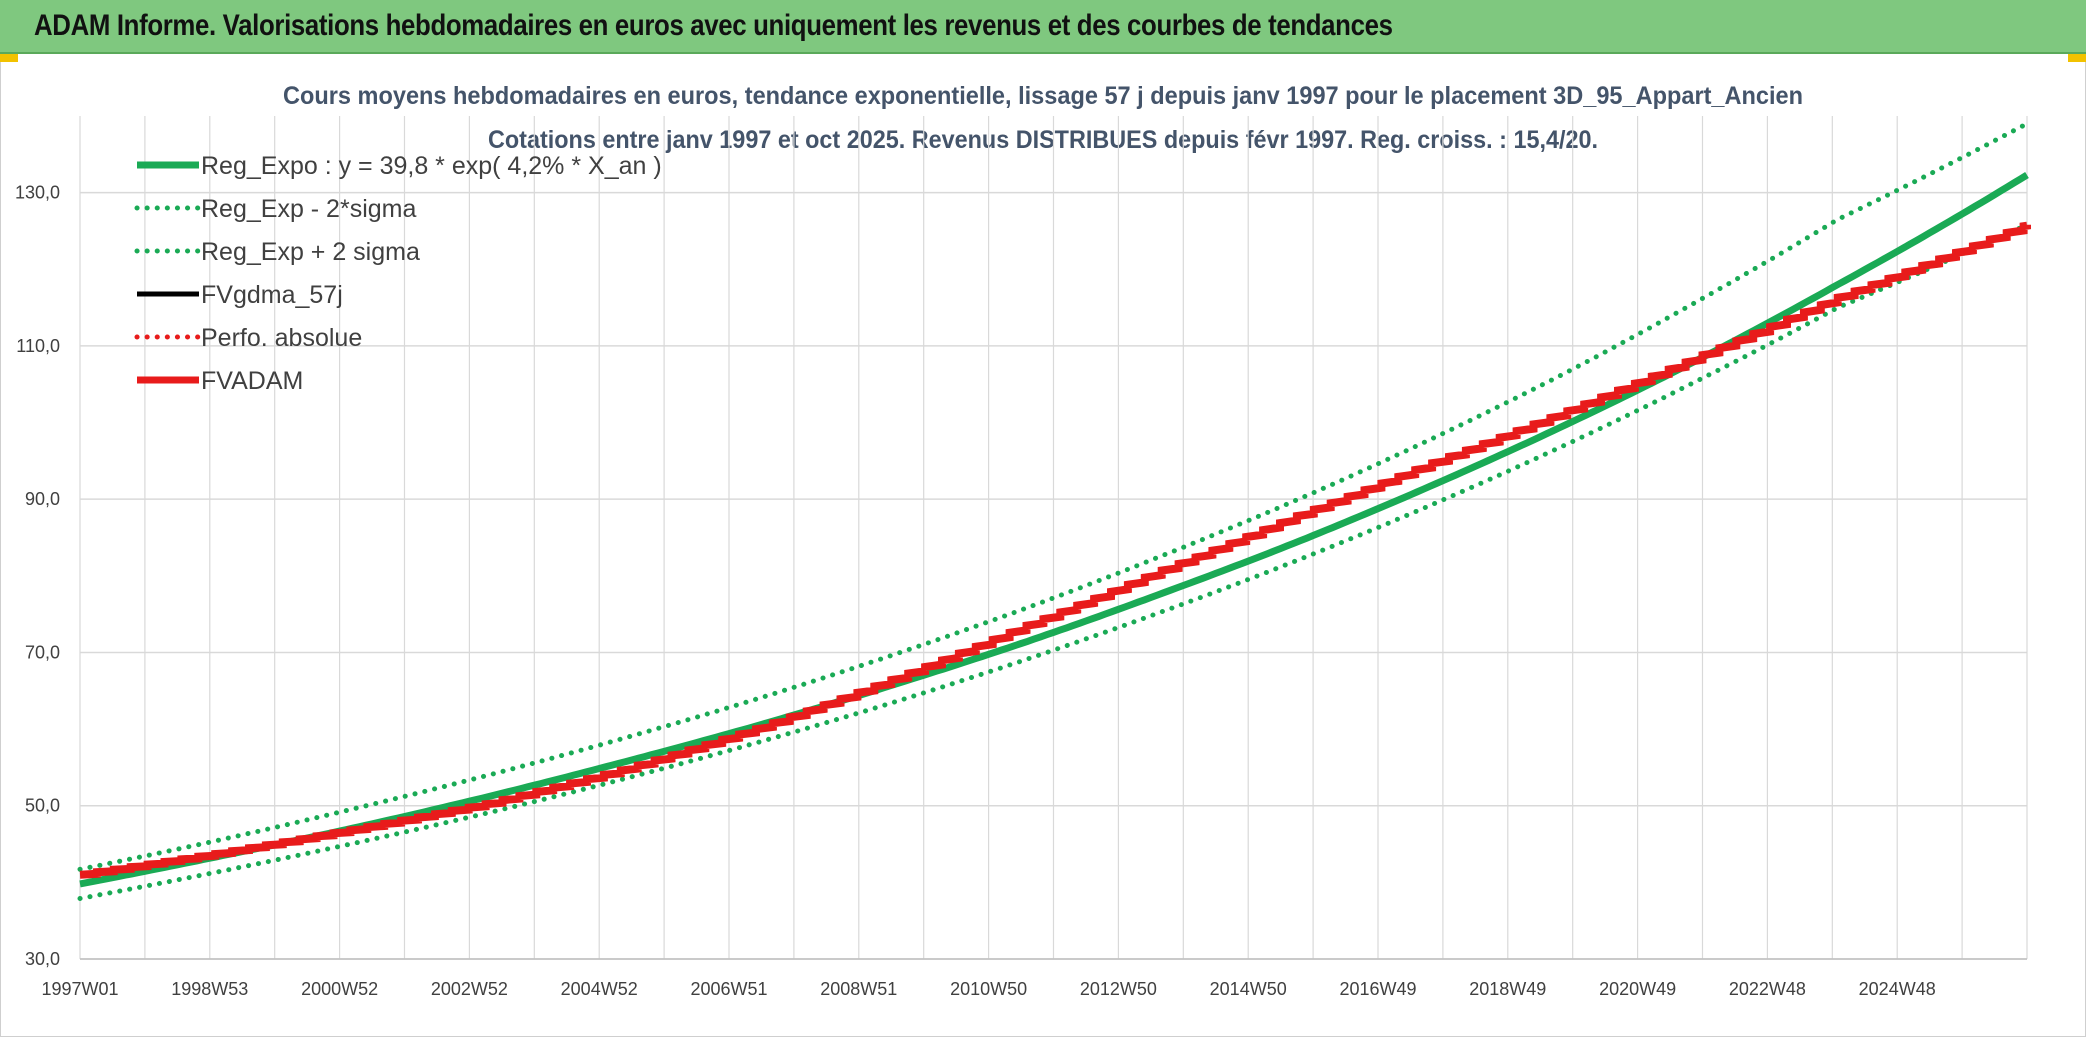 The image size is (2086, 1037). What do you see at coordinates (281, 338) in the screenshot?
I see `legend-label: Perfo. absolue` at bounding box center [281, 338].